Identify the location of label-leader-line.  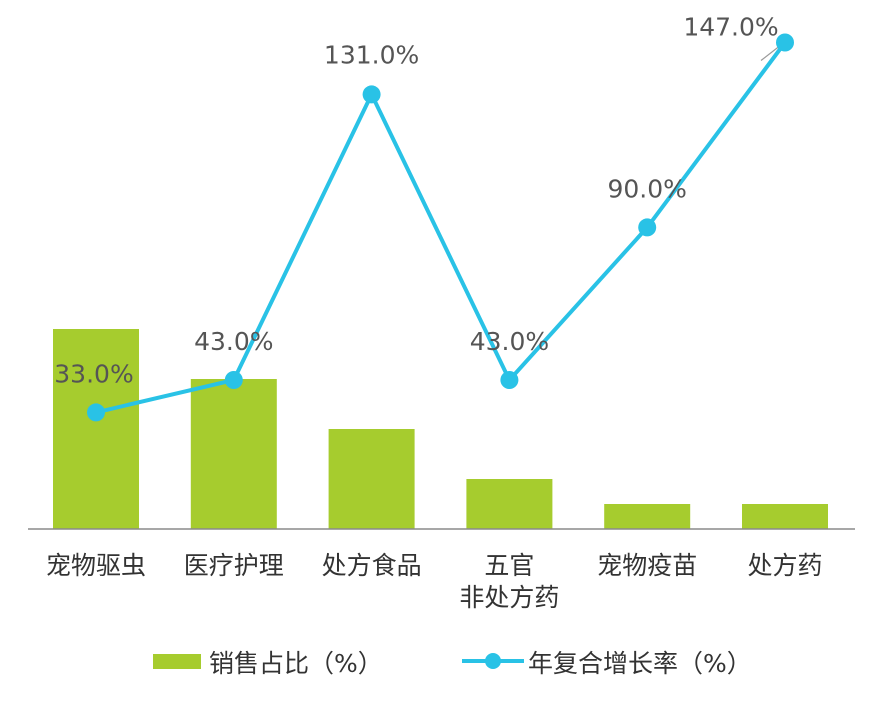
(770, 53).